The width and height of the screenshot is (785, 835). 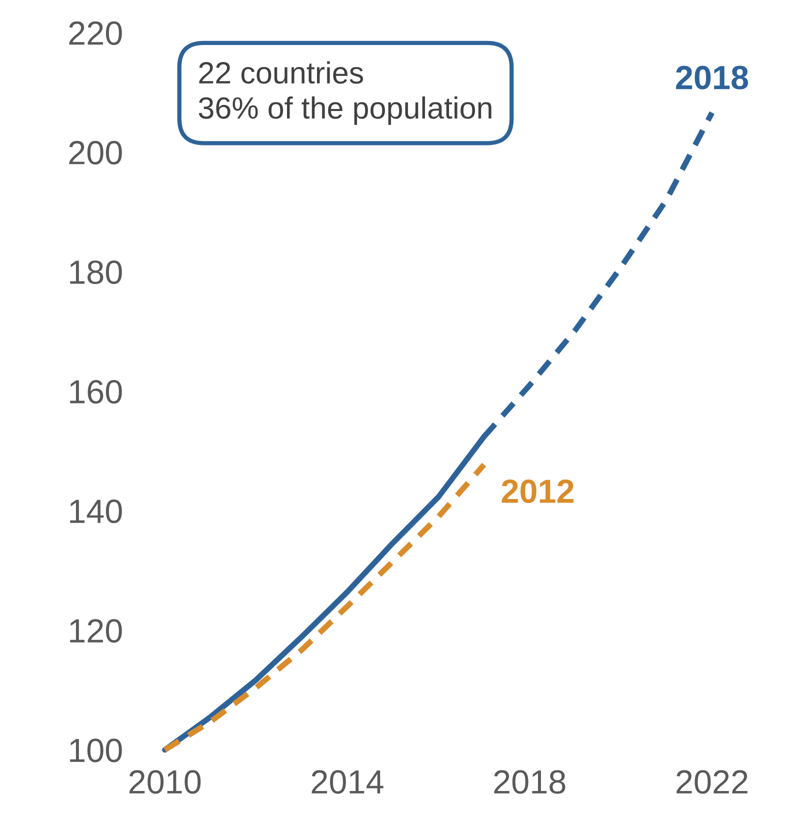 I want to click on x-tick-label: 2018, so click(x=530, y=782).